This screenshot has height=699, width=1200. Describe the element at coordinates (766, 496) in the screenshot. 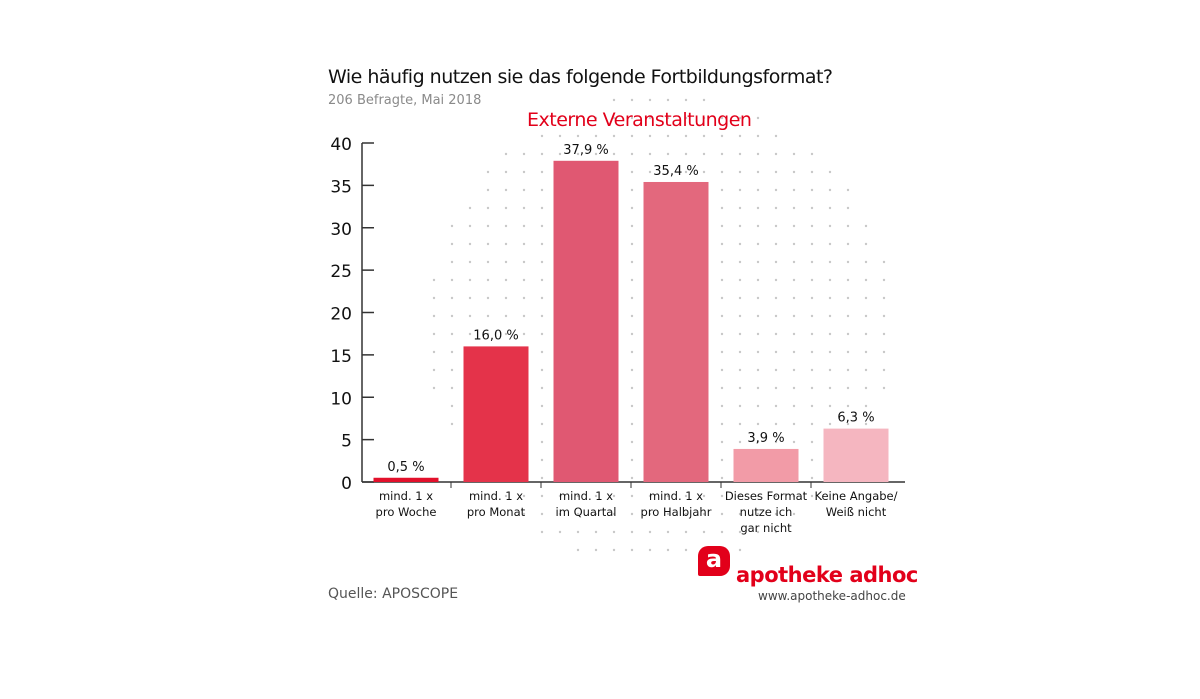

I see `x-tick-label: Dieses Format` at that location.